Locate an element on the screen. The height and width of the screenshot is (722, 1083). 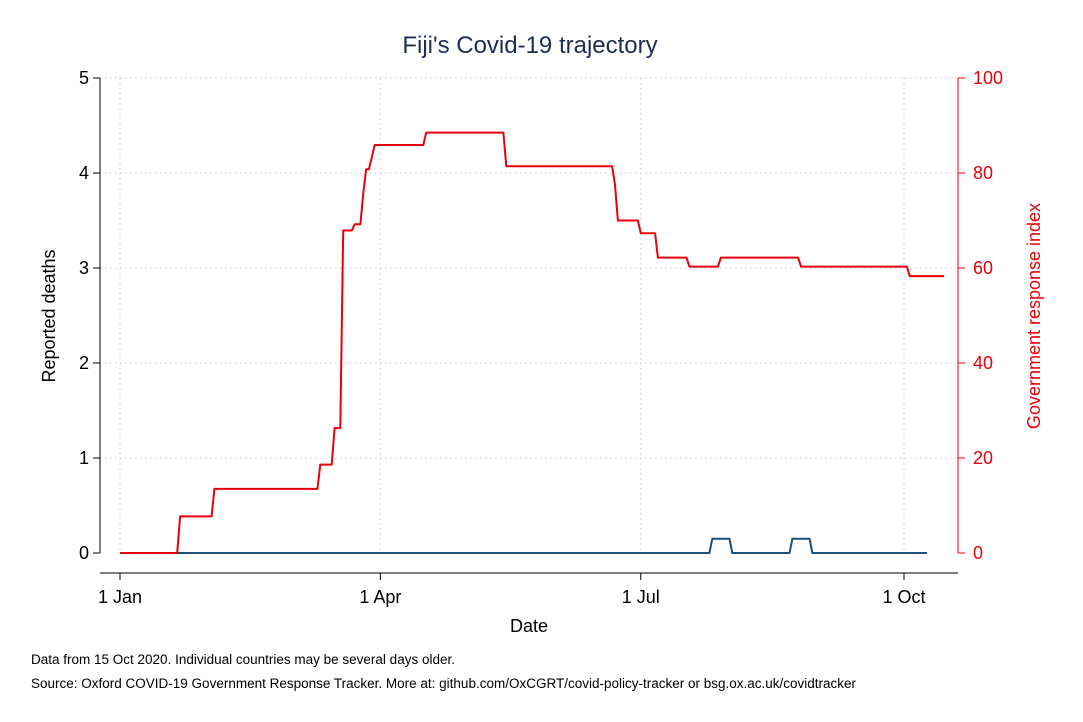
reported-deaths-line is located at coordinates (523, 545).